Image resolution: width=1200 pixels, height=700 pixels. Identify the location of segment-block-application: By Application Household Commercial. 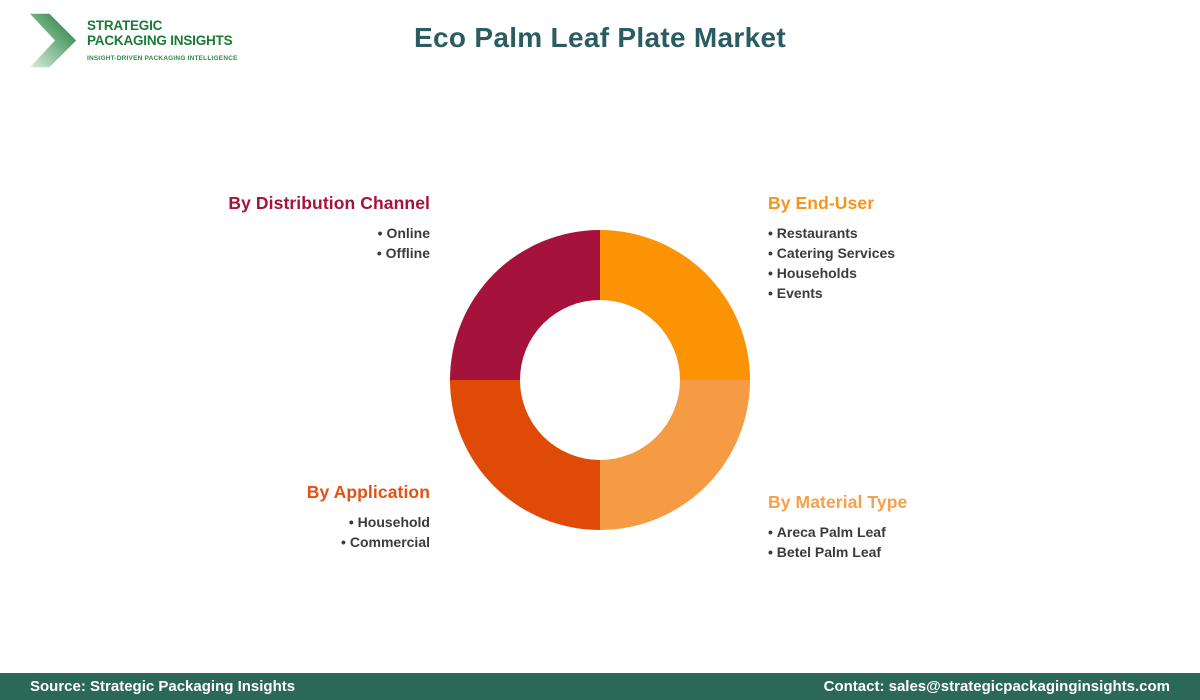
(368, 517).